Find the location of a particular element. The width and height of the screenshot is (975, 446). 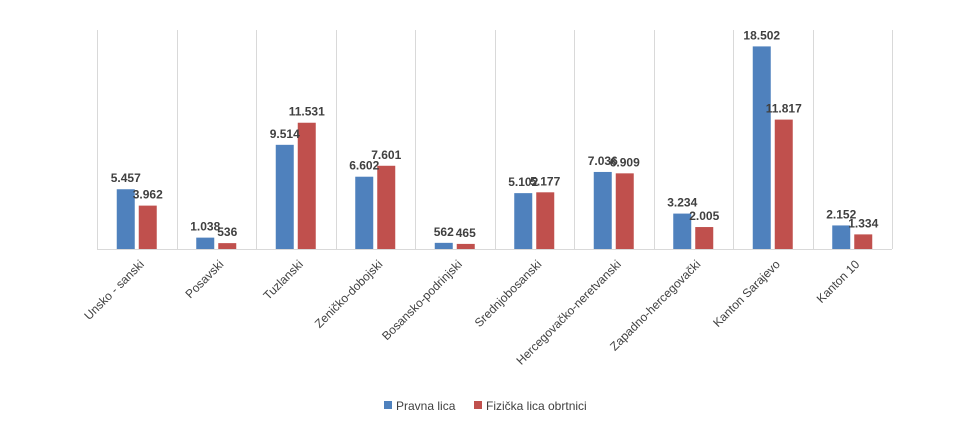

legend: Pravna lica Fizička lica obrtnici is located at coordinates (485, 406).